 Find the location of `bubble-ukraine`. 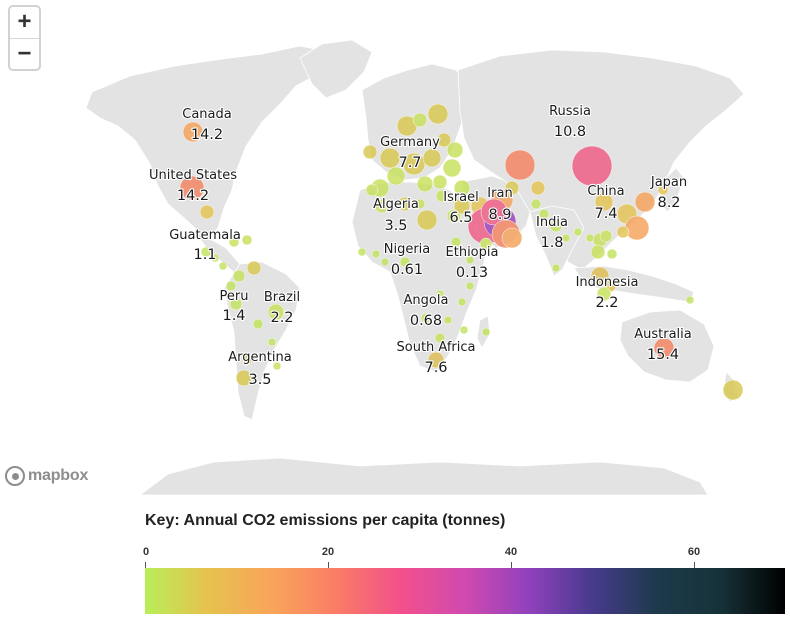

bubble-ukraine is located at coordinates (452, 168).